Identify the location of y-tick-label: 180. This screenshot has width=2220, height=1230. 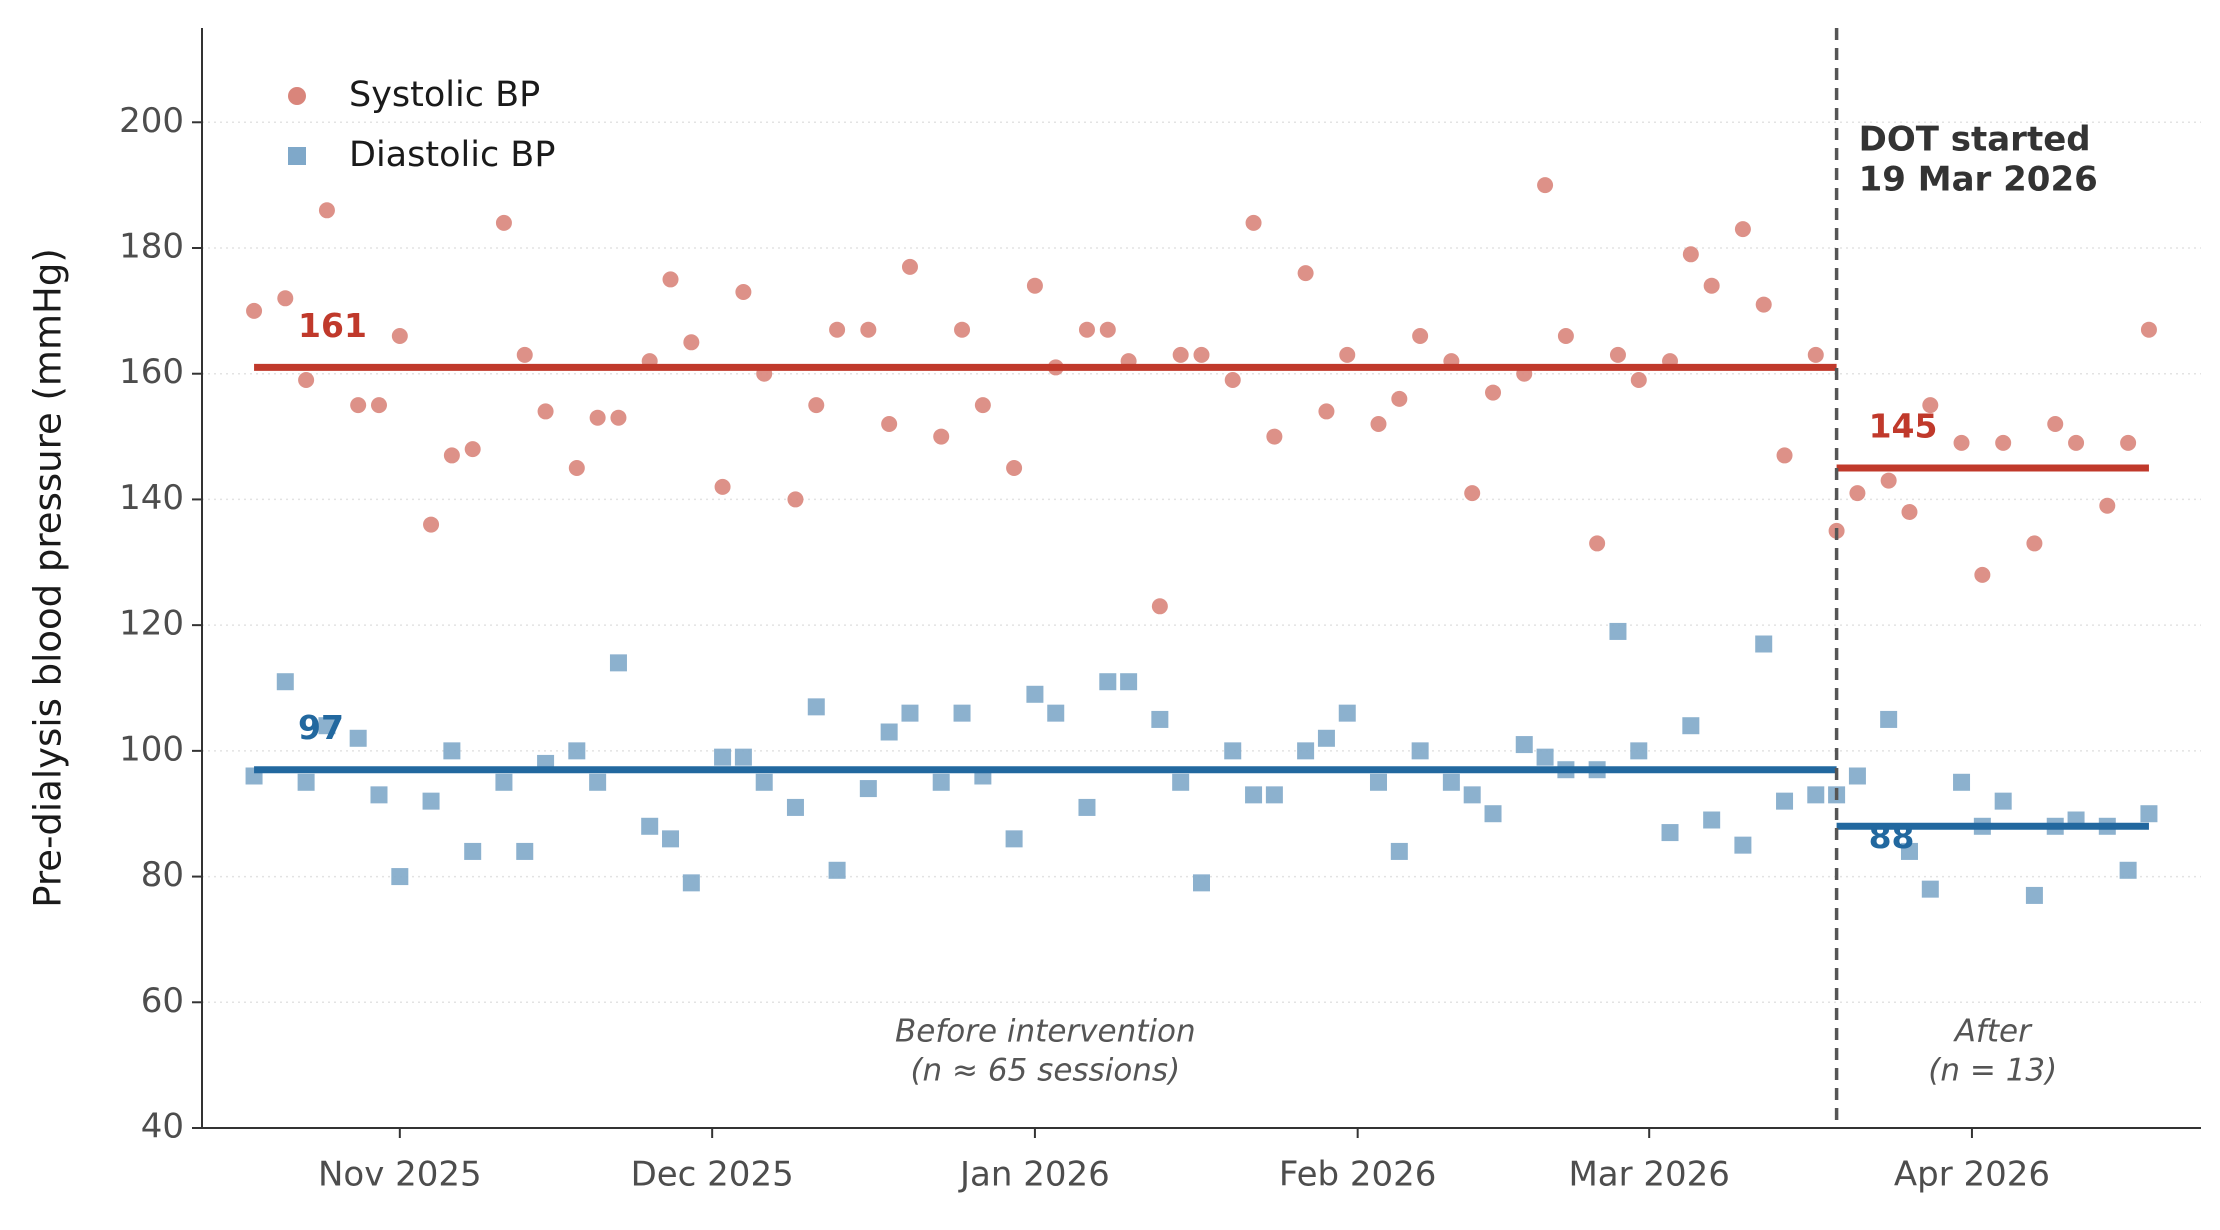
(151, 247).